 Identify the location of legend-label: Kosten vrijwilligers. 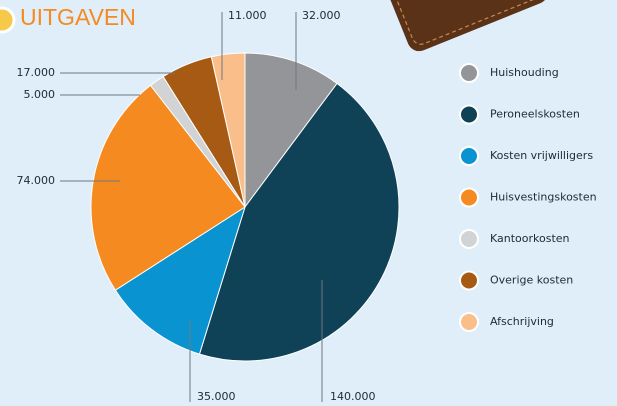
(541, 155).